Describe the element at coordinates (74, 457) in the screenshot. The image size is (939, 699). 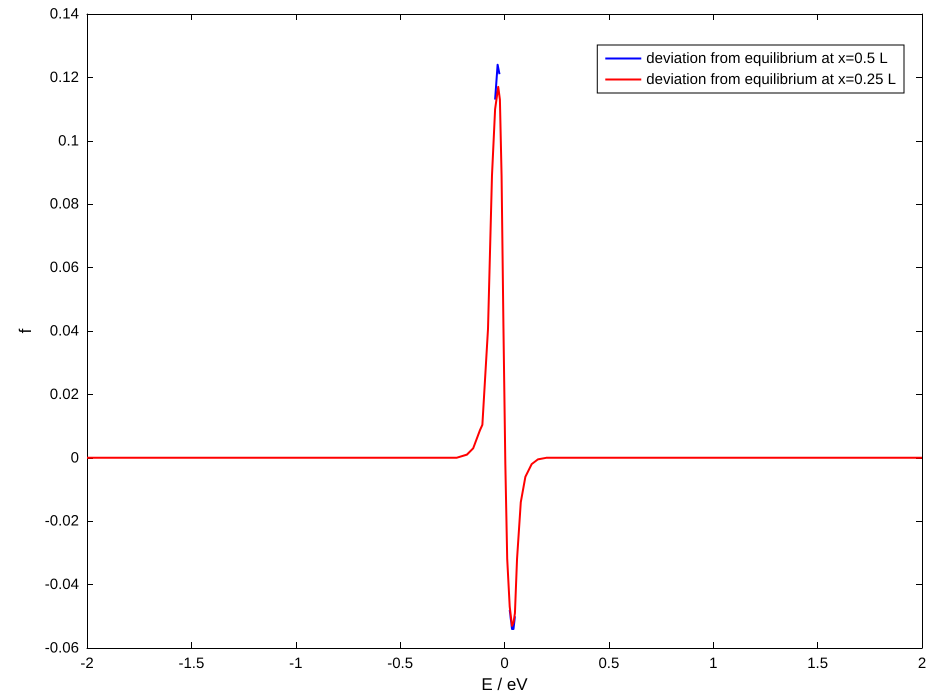
I see `y-tick-label: 0` at that location.